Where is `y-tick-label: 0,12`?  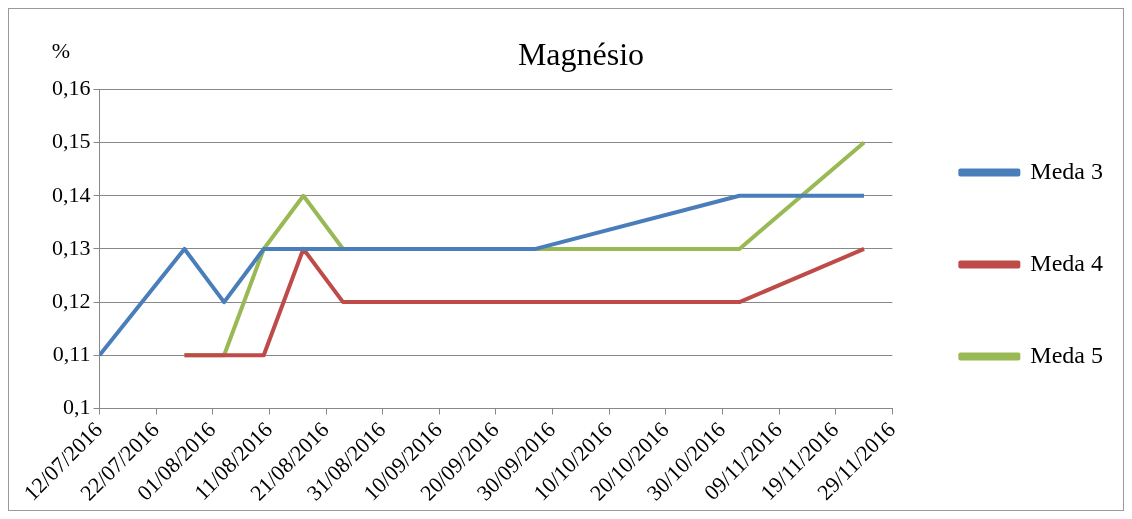 y-tick-label: 0,12 is located at coordinates (71, 300).